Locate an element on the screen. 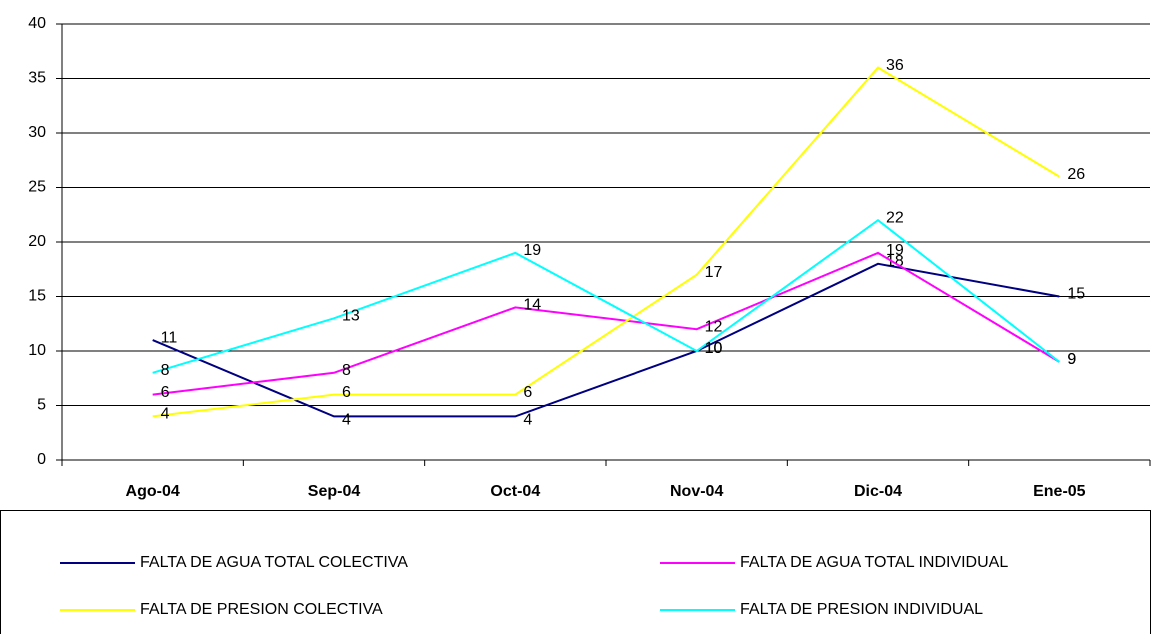  x-tick-label: Ago-04 is located at coordinates (153, 491).